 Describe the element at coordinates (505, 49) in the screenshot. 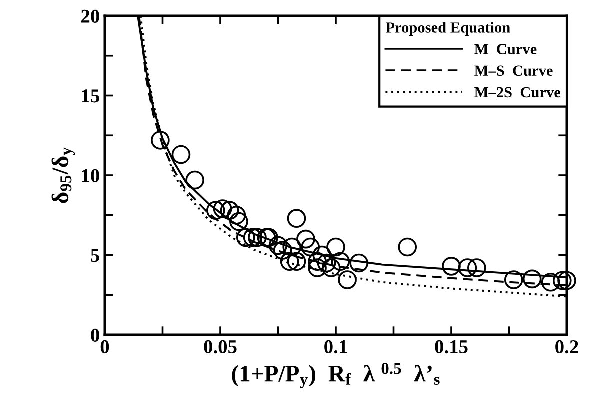

I see `legend-label: M Curve` at that location.